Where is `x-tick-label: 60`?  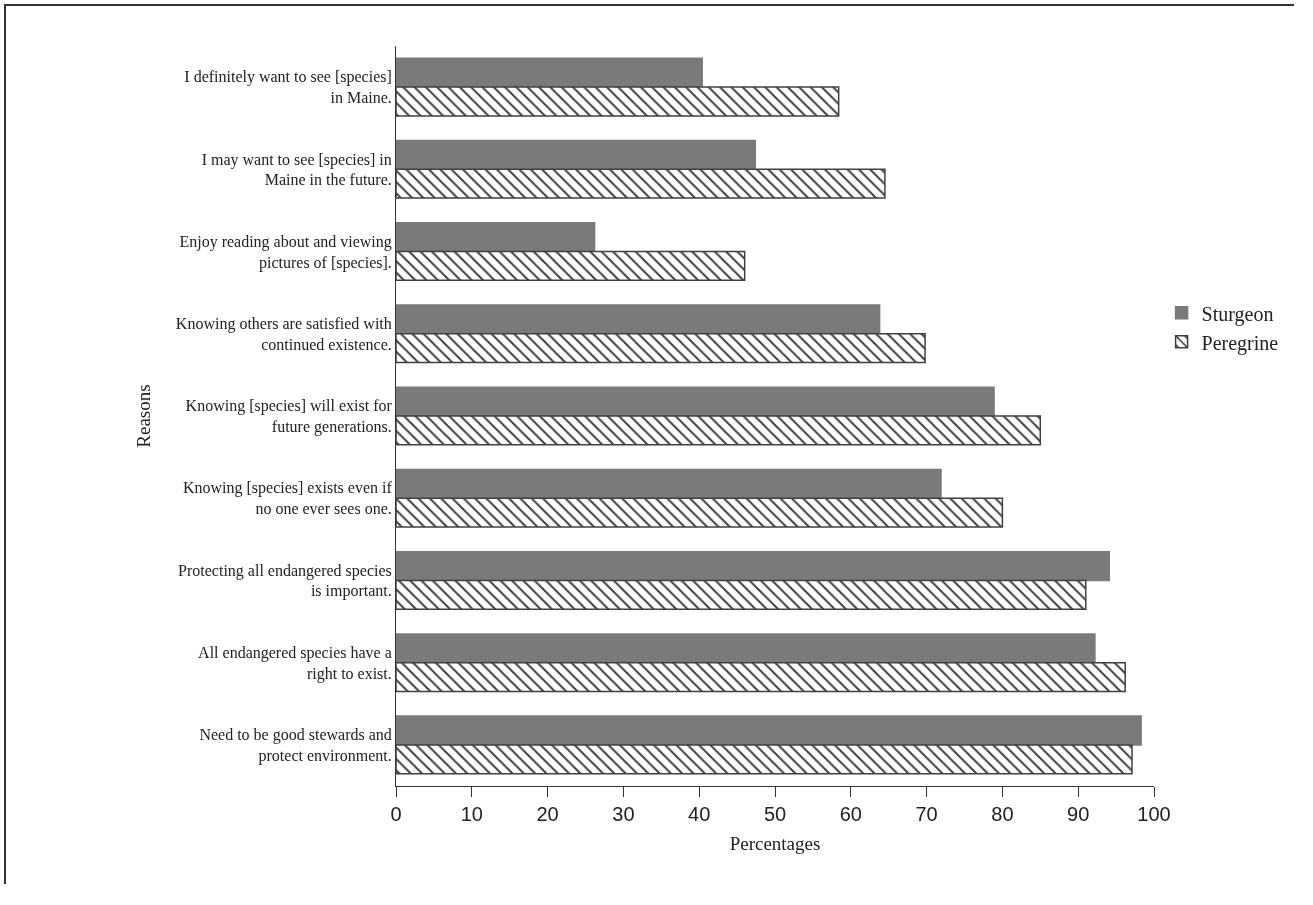 x-tick-label: 60 is located at coordinates (850, 814).